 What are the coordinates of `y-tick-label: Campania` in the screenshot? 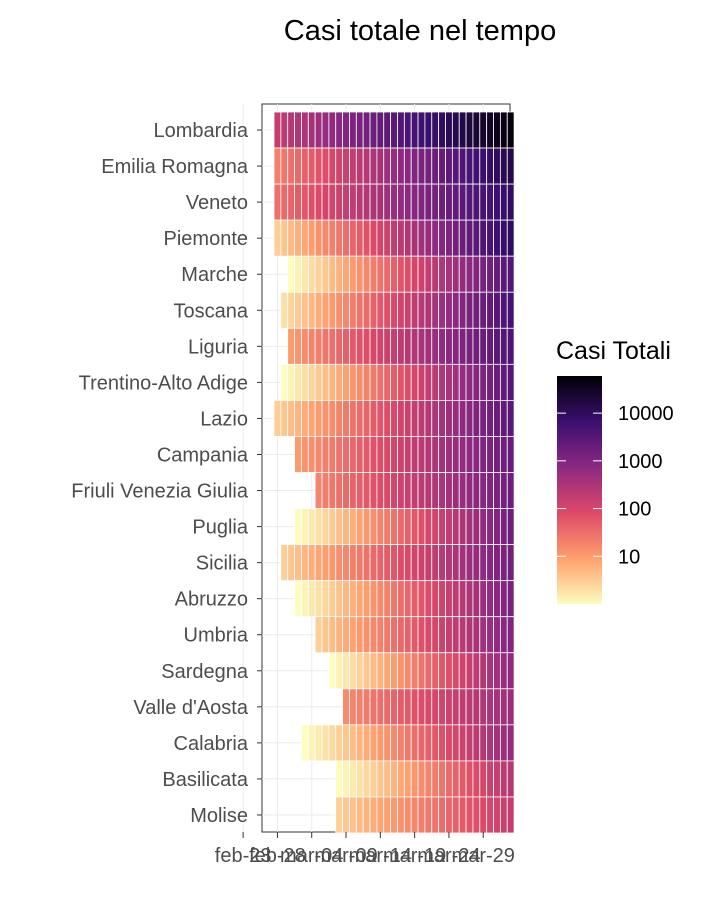 It's located at (203, 455).